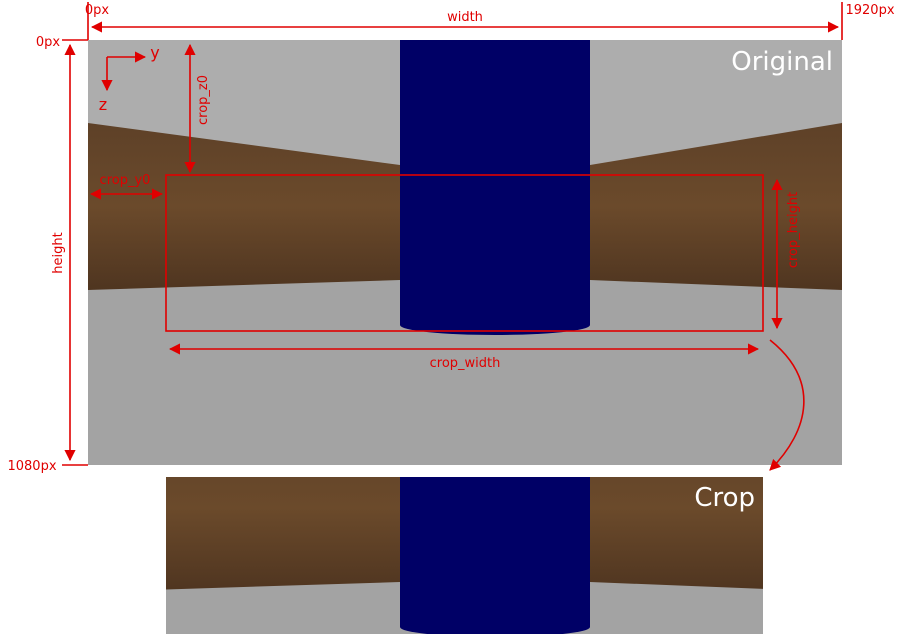 The height and width of the screenshot is (639, 900). Describe the element at coordinates (465, 17) in the screenshot. I see `label: width` at that location.